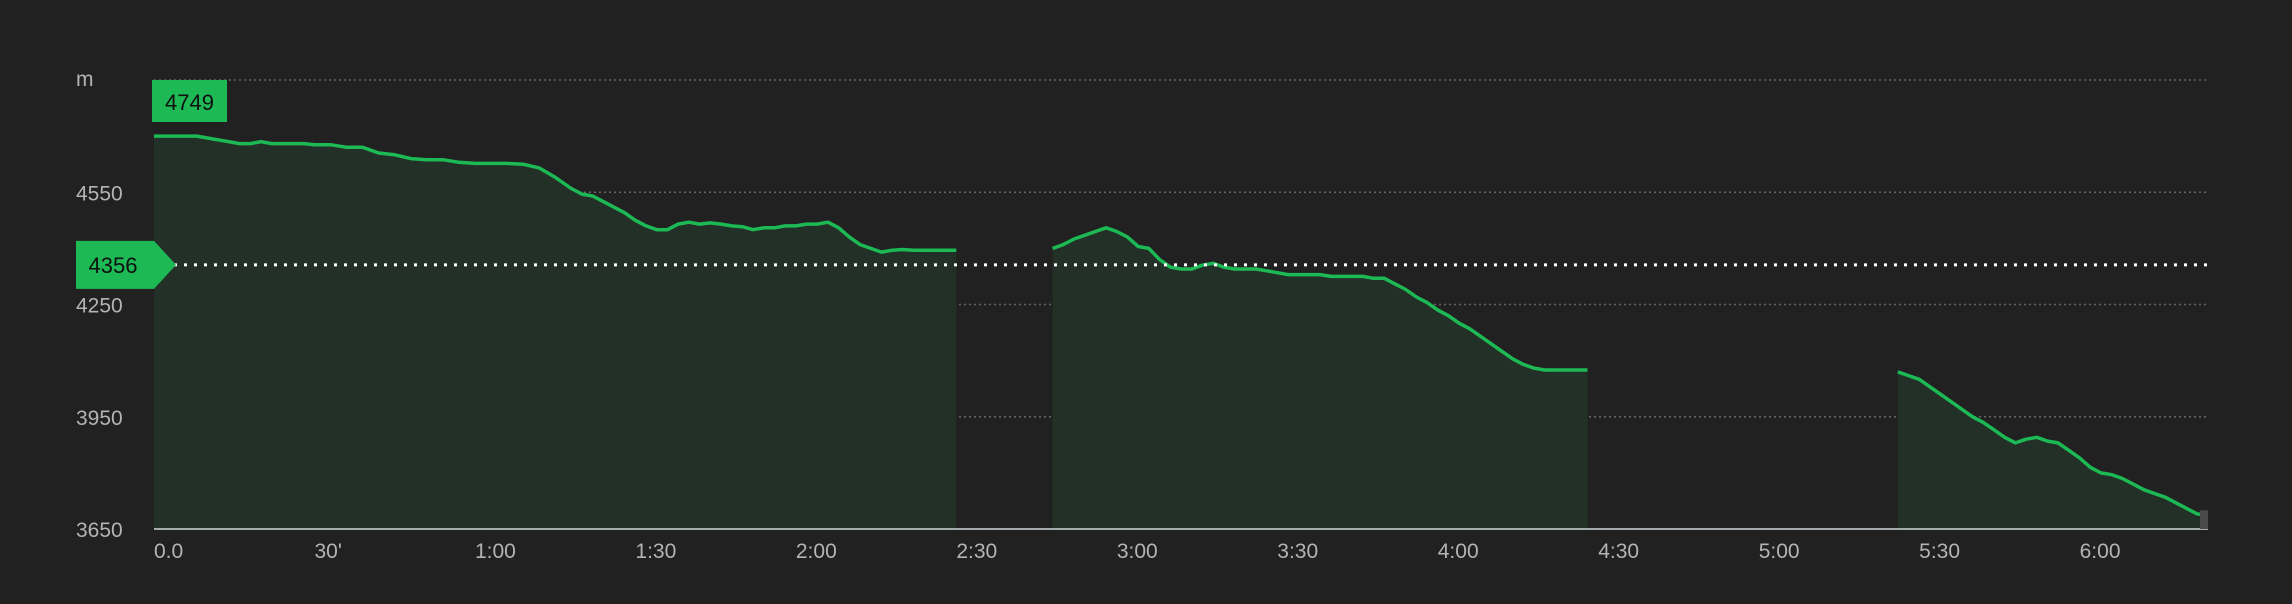 The height and width of the screenshot is (604, 2292). What do you see at coordinates (1458, 551) in the screenshot?
I see `x-tick-label-8: 4:00` at bounding box center [1458, 551].